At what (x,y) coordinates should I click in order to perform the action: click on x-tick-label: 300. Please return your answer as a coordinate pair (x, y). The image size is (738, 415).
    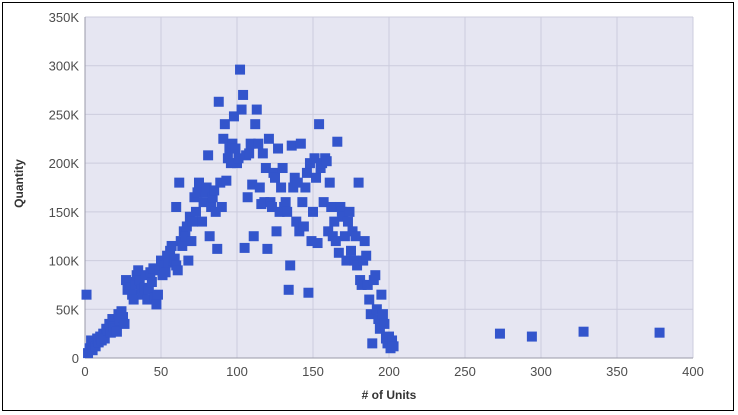
    Looking at the image, I should click on (541, 371).